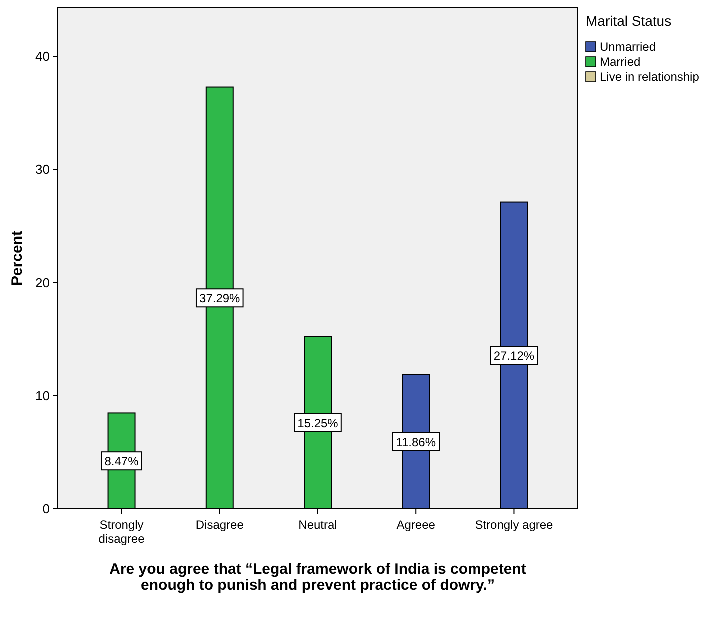  Describe the element at coordinates (416, 525) in the screenshot. I see `x-tick-label: Agreee` at that location.